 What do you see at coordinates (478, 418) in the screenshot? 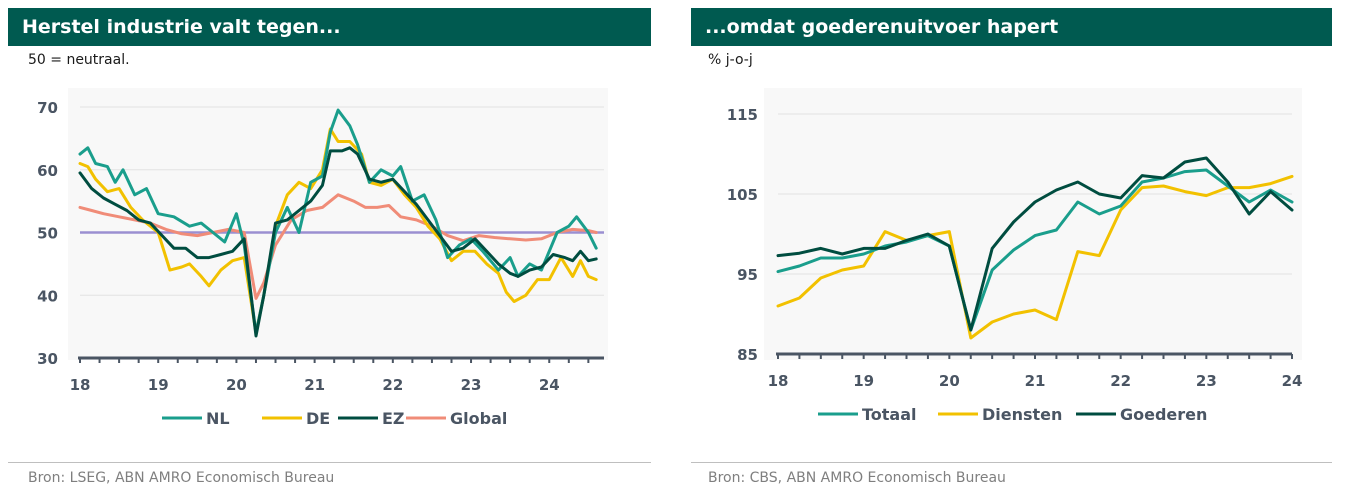
I see `legend-label: Global` at bounding box center [478, 418].